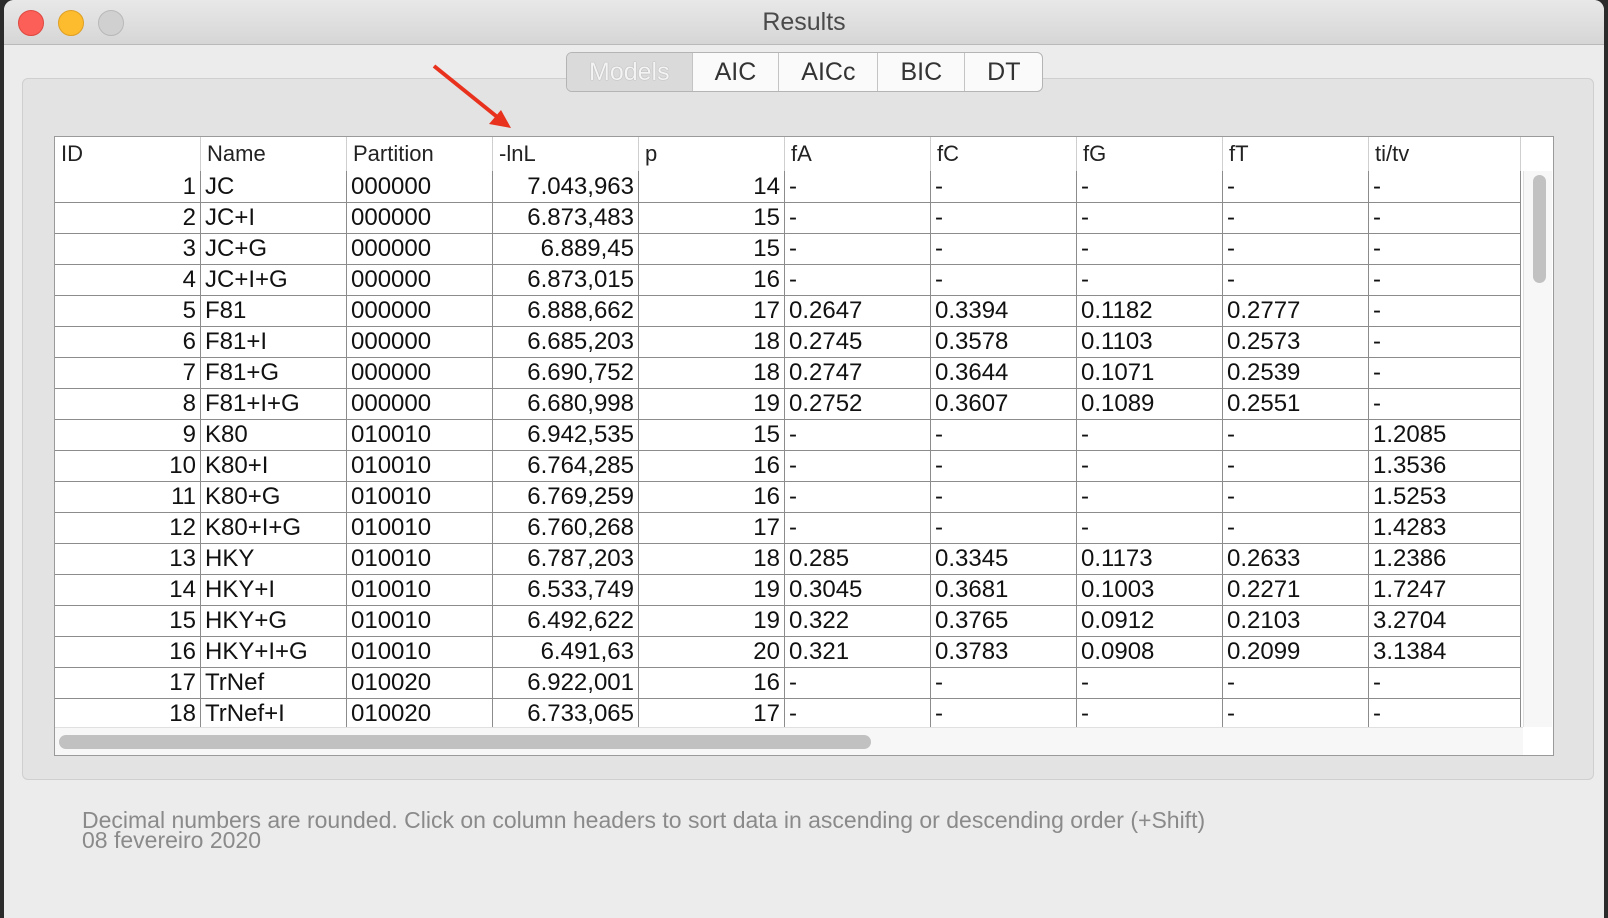  What do you see at coordinates (1445, 527) in the screenshot?
I see `table-cell: 1.4283` at bounding box center [1445, 527].